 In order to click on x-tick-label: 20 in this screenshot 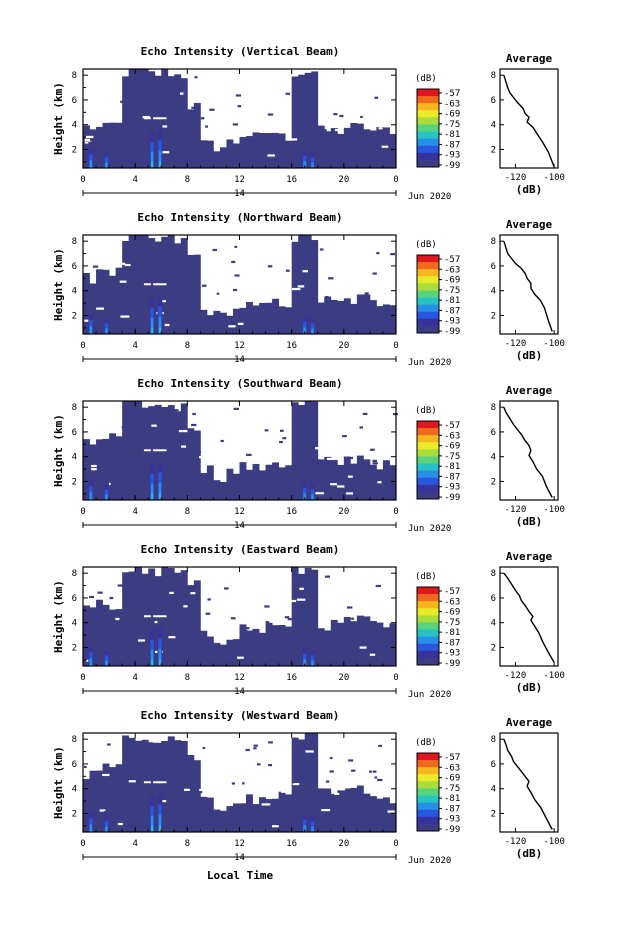, I will do `click(343, 678)`.